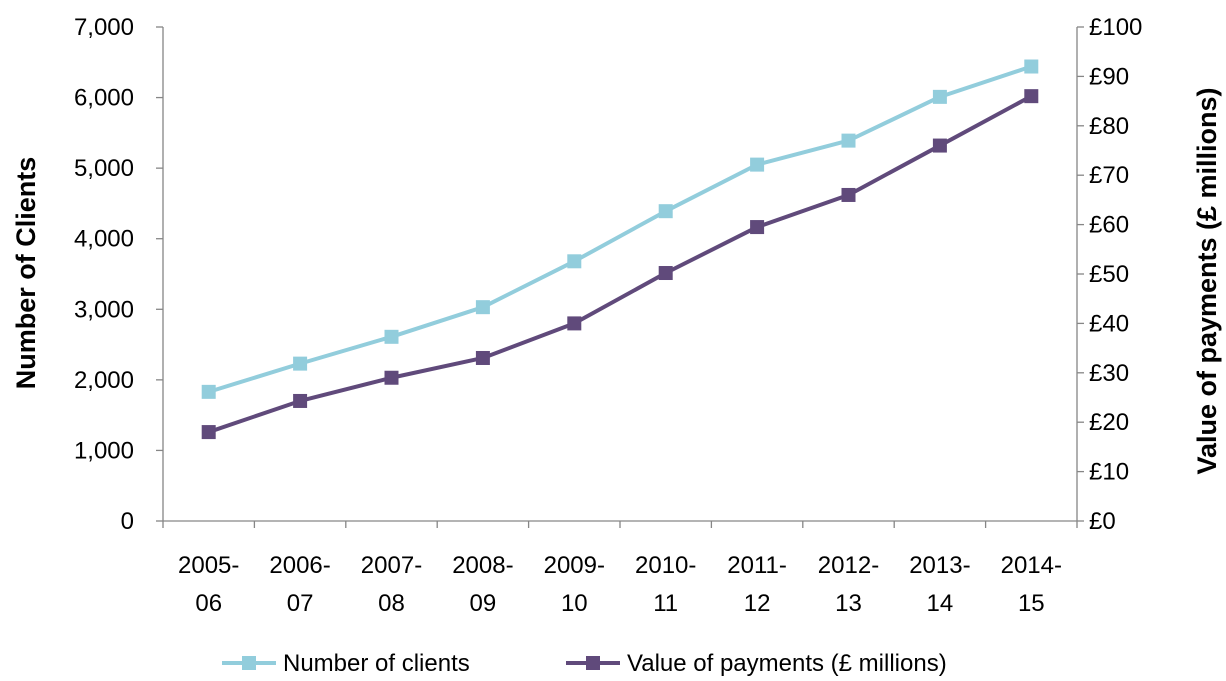 Image resolution: width=1226 pixels, height=681 pixels. What do you see at coordinates (26, 273) in the screenshot?
I see `left-axis-title: Number of Clients` at bounding box center [26, 273].